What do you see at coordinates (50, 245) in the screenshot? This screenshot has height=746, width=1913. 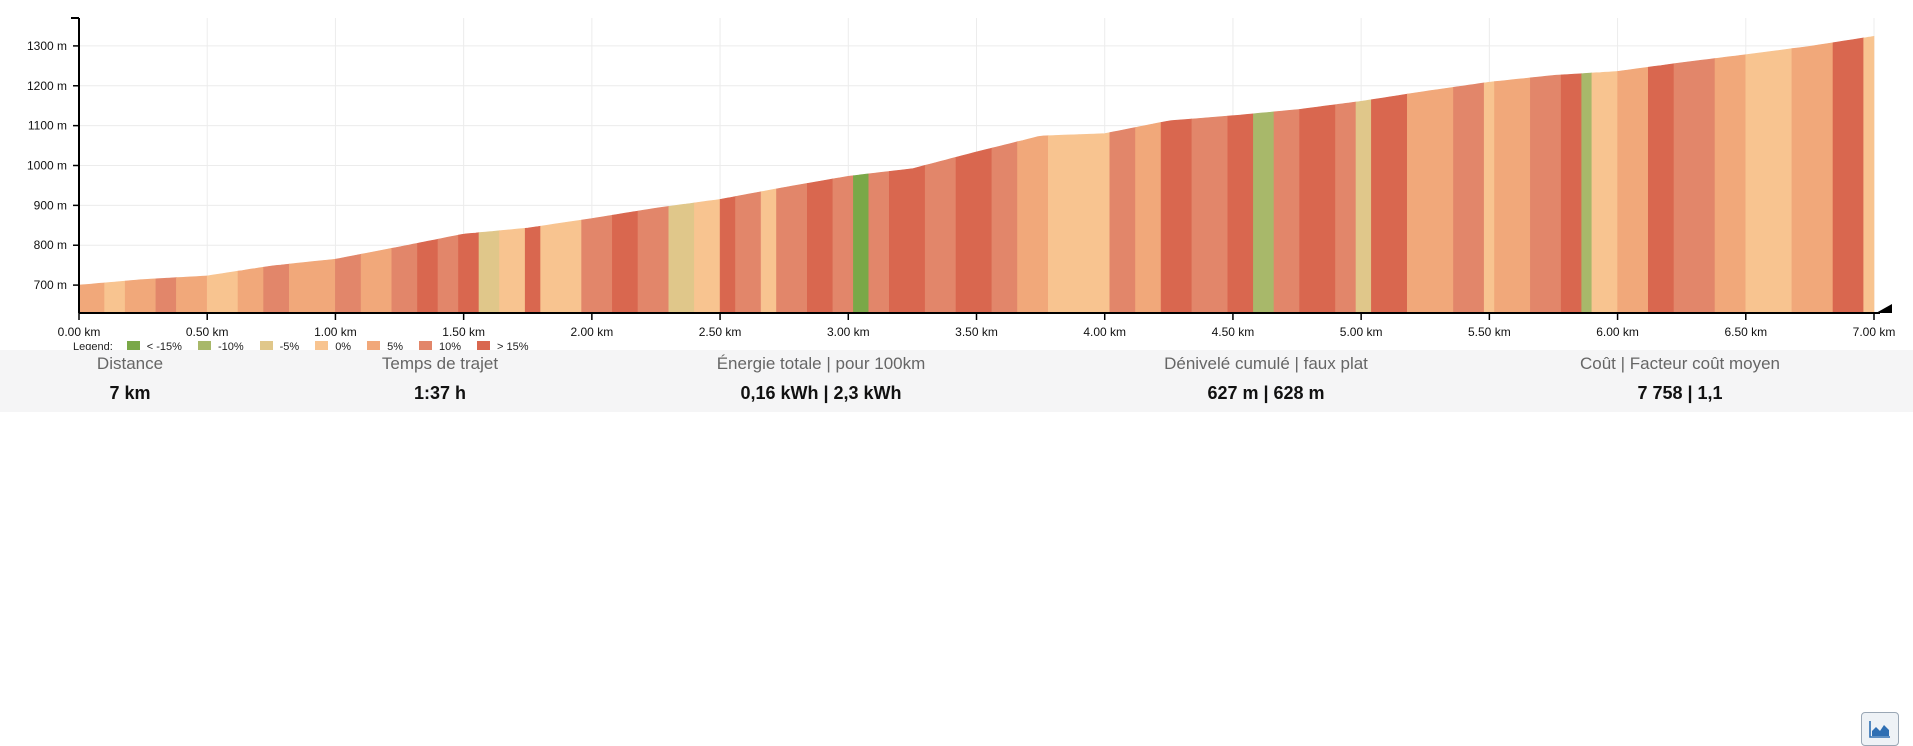 I see `y-tick-label: 800 m` at bounding box center [50, 245].